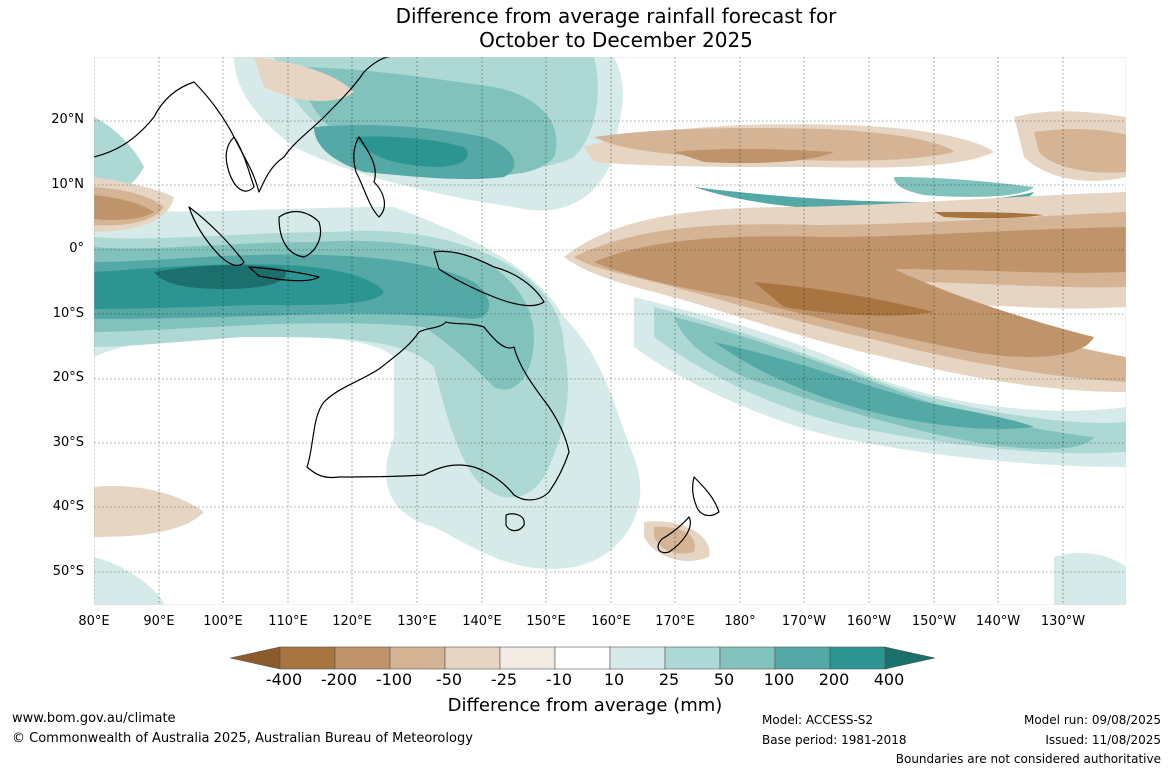 This screenshot has height=770, width=1173. What do you see at coordinates (669, 679) in the screenshot?
I see `legend-tick: 25` at bounding box center [669, 679].